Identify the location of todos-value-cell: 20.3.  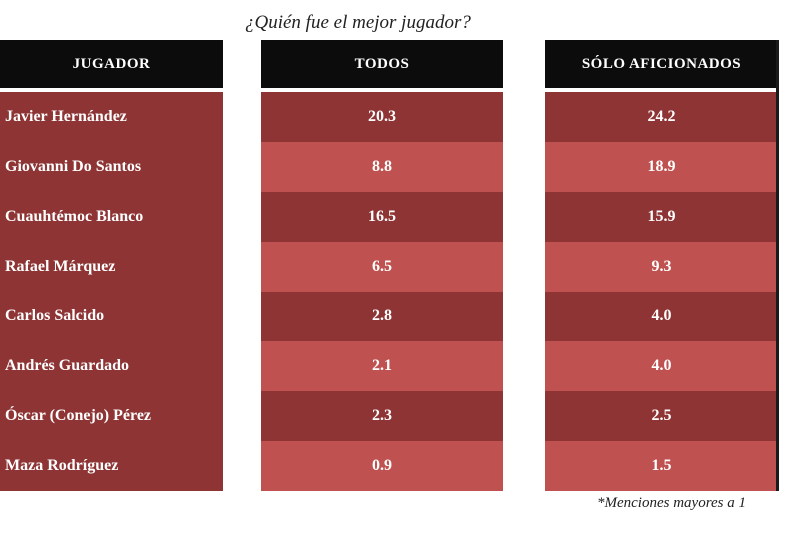
(382, 117).